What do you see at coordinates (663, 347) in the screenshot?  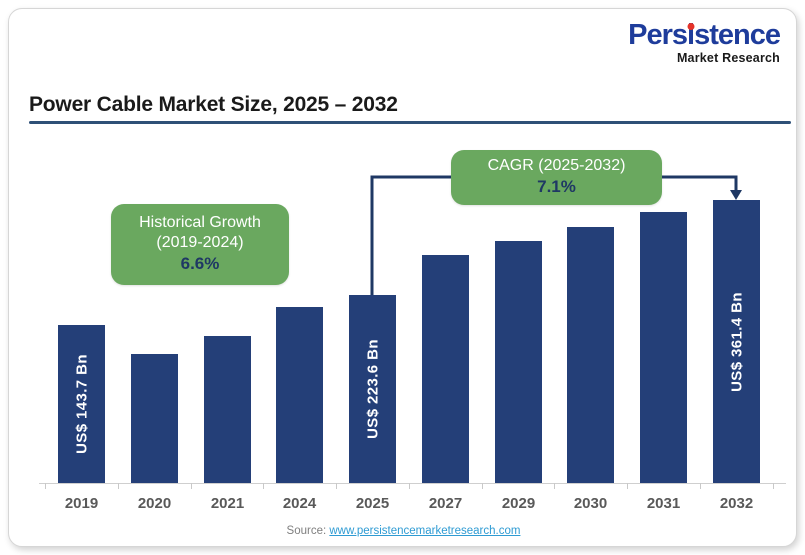 I see `bar-2031` at bounding box center [663, 347].